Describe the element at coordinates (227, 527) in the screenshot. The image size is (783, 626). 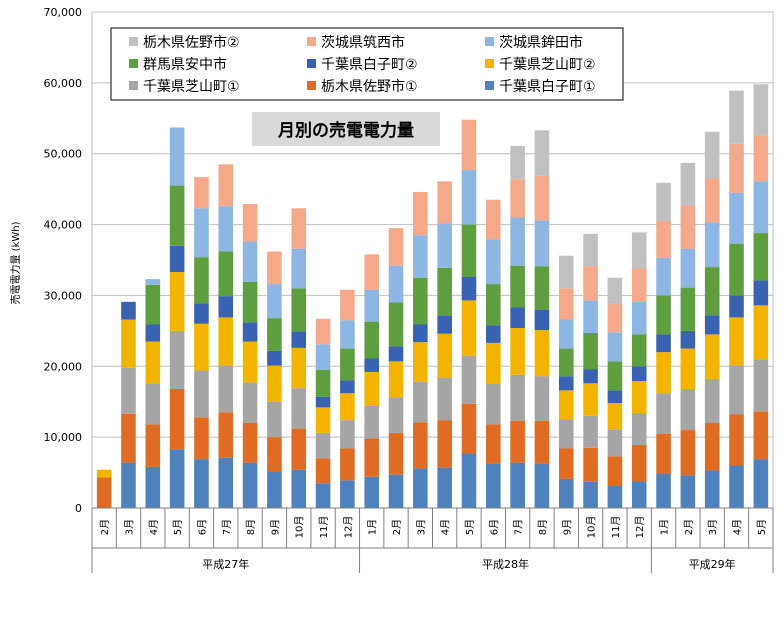
I see `x-tick-label: 7月` at that location.